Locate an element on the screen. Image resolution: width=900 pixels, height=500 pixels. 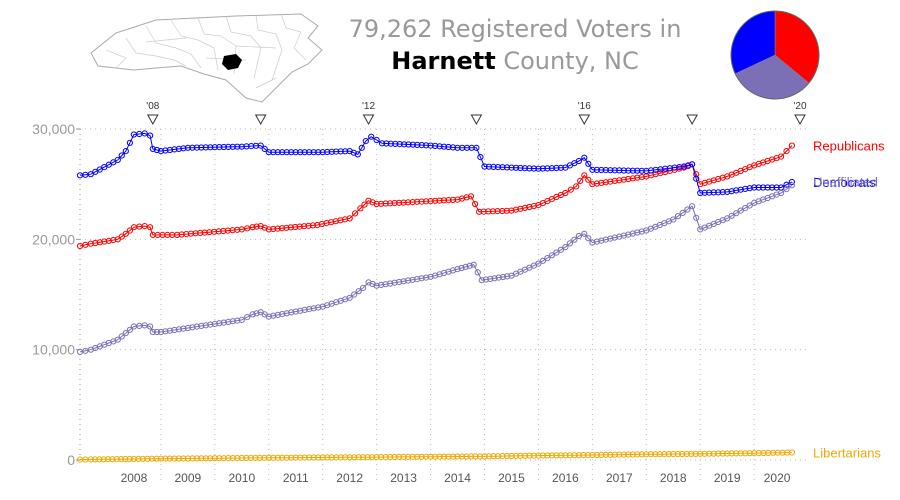
election-triangle-icon is located at coordinates (260, 120).